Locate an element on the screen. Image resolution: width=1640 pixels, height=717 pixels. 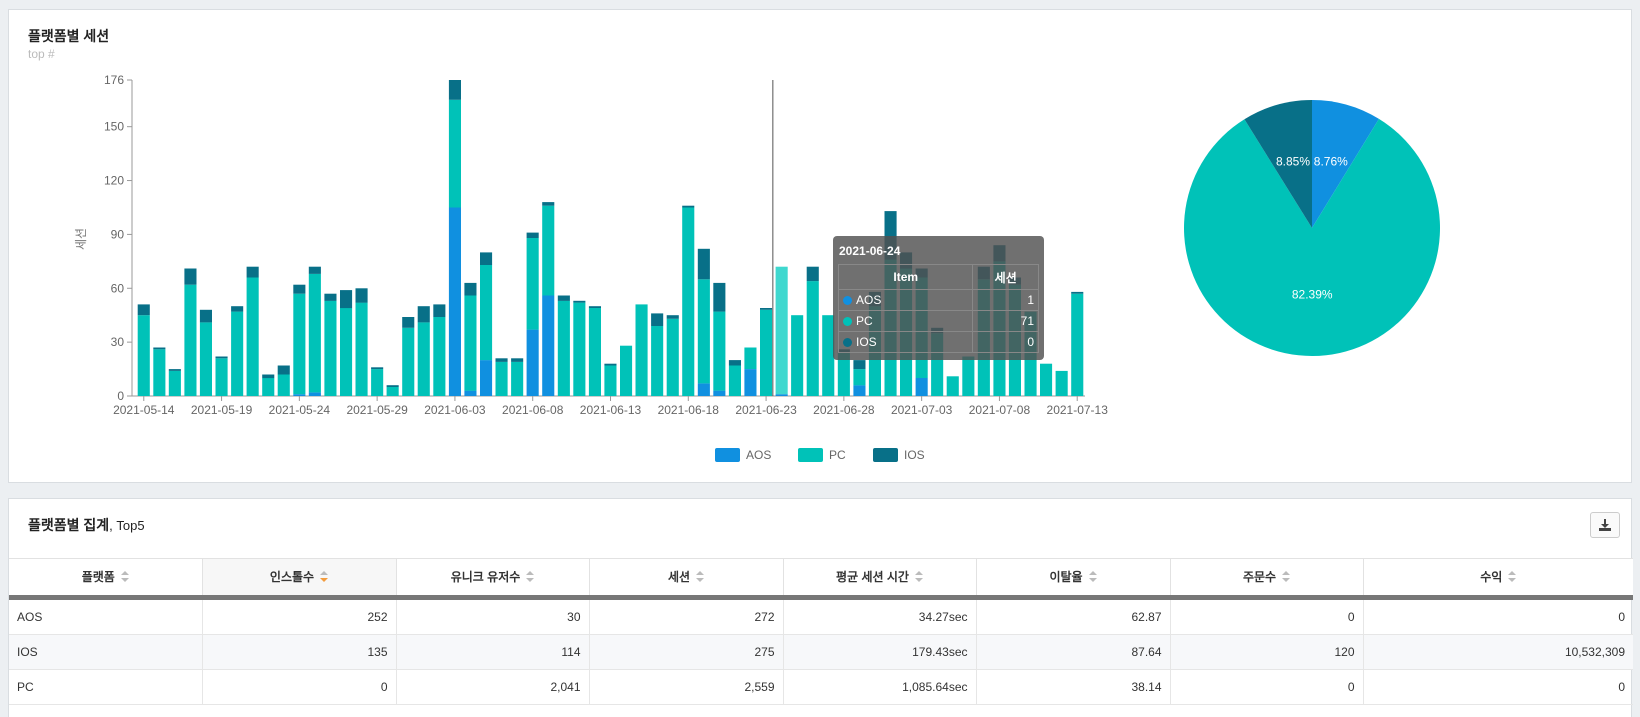
table-row: PC 0 2,041 2,559 1,085.64sec 38.14 0 0 is located at coordinates (821, 687).